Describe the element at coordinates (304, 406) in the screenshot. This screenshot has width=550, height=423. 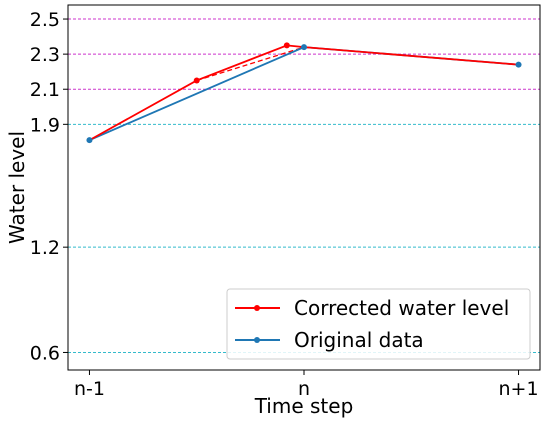
I see `x-axis-label: Time step` at that location.